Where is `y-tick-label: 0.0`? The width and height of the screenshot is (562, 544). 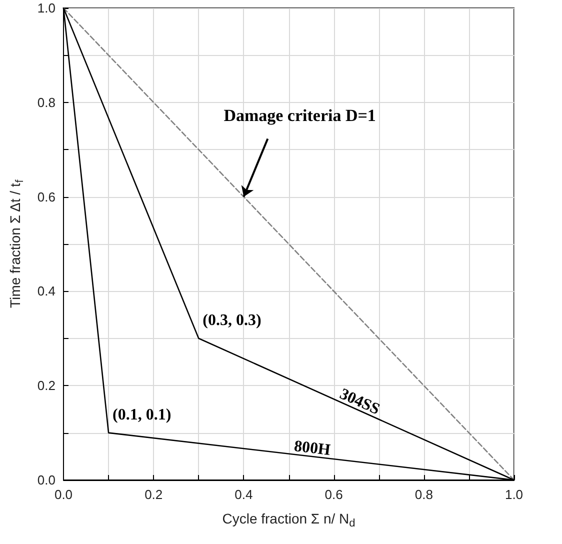 y-tick-label: 0.0 is located at coordinates (46, 480).